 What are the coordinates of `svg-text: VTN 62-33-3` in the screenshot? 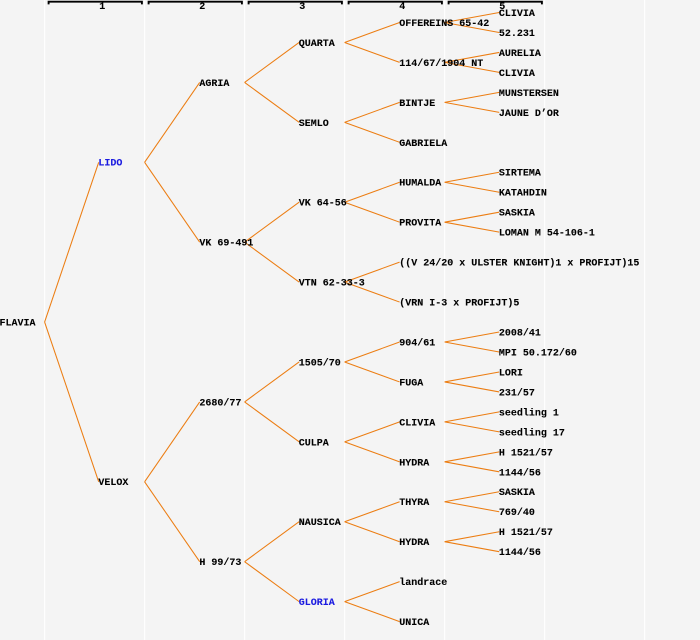 It's located at (332, 284).